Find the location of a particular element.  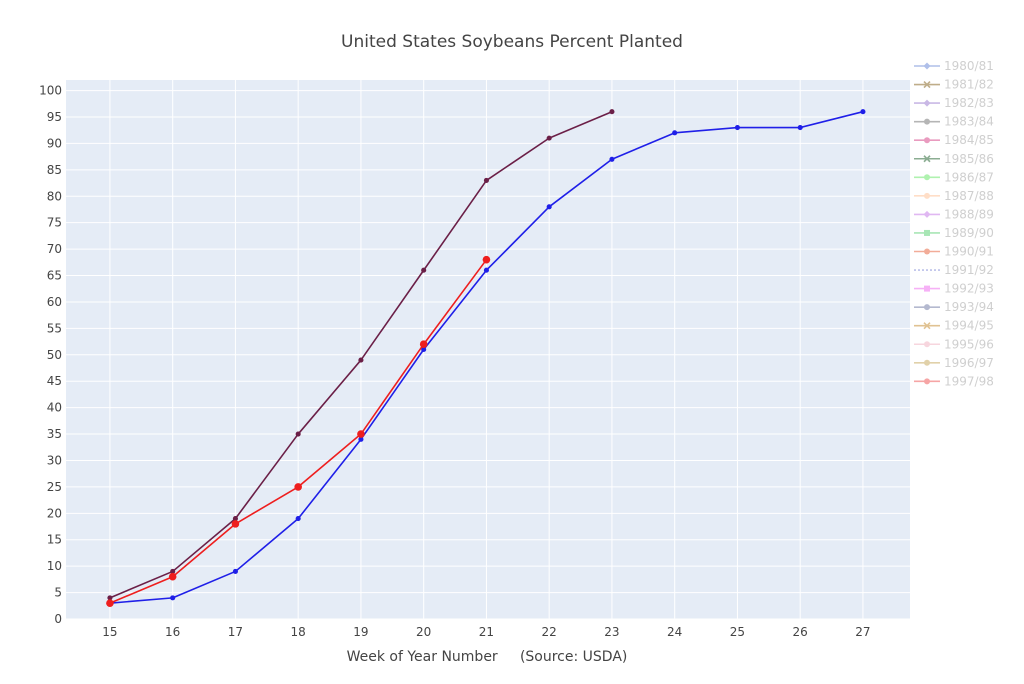

legend-item: 1997/98 is located at coordinates (954, 381).